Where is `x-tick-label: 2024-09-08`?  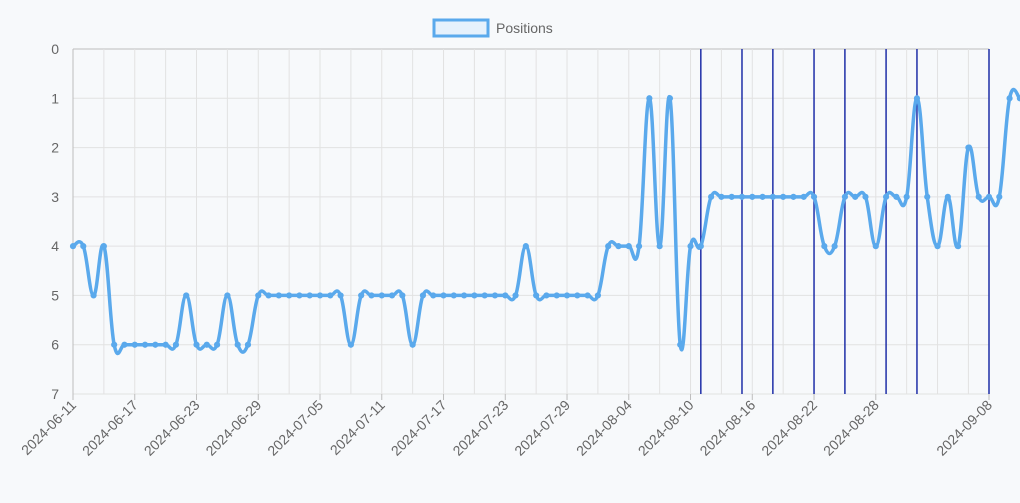 x-tick-label: 2024-09-08 is located at coordinates (964, 428).